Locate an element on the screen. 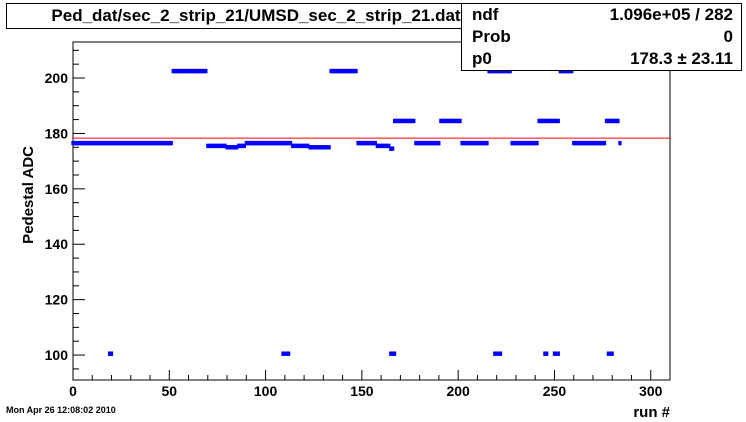 The image size is (746, 422). x-tick-label: 300 is located at coordinates (651, 391).